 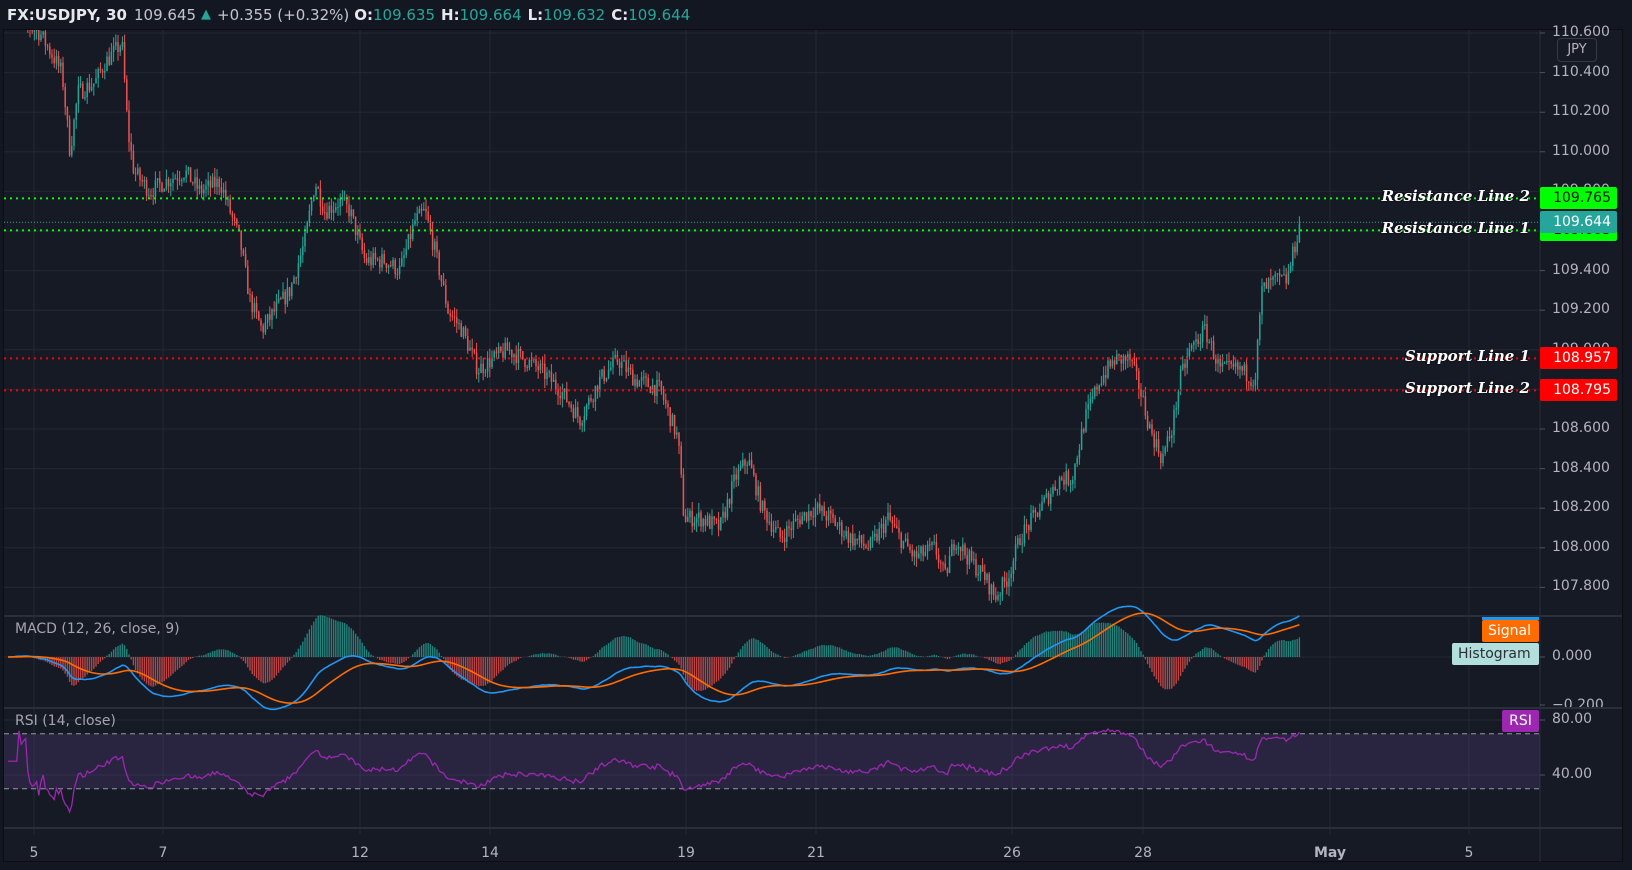 I want to click on level-price-badge: 108.795, so click(x=1578, y=390).